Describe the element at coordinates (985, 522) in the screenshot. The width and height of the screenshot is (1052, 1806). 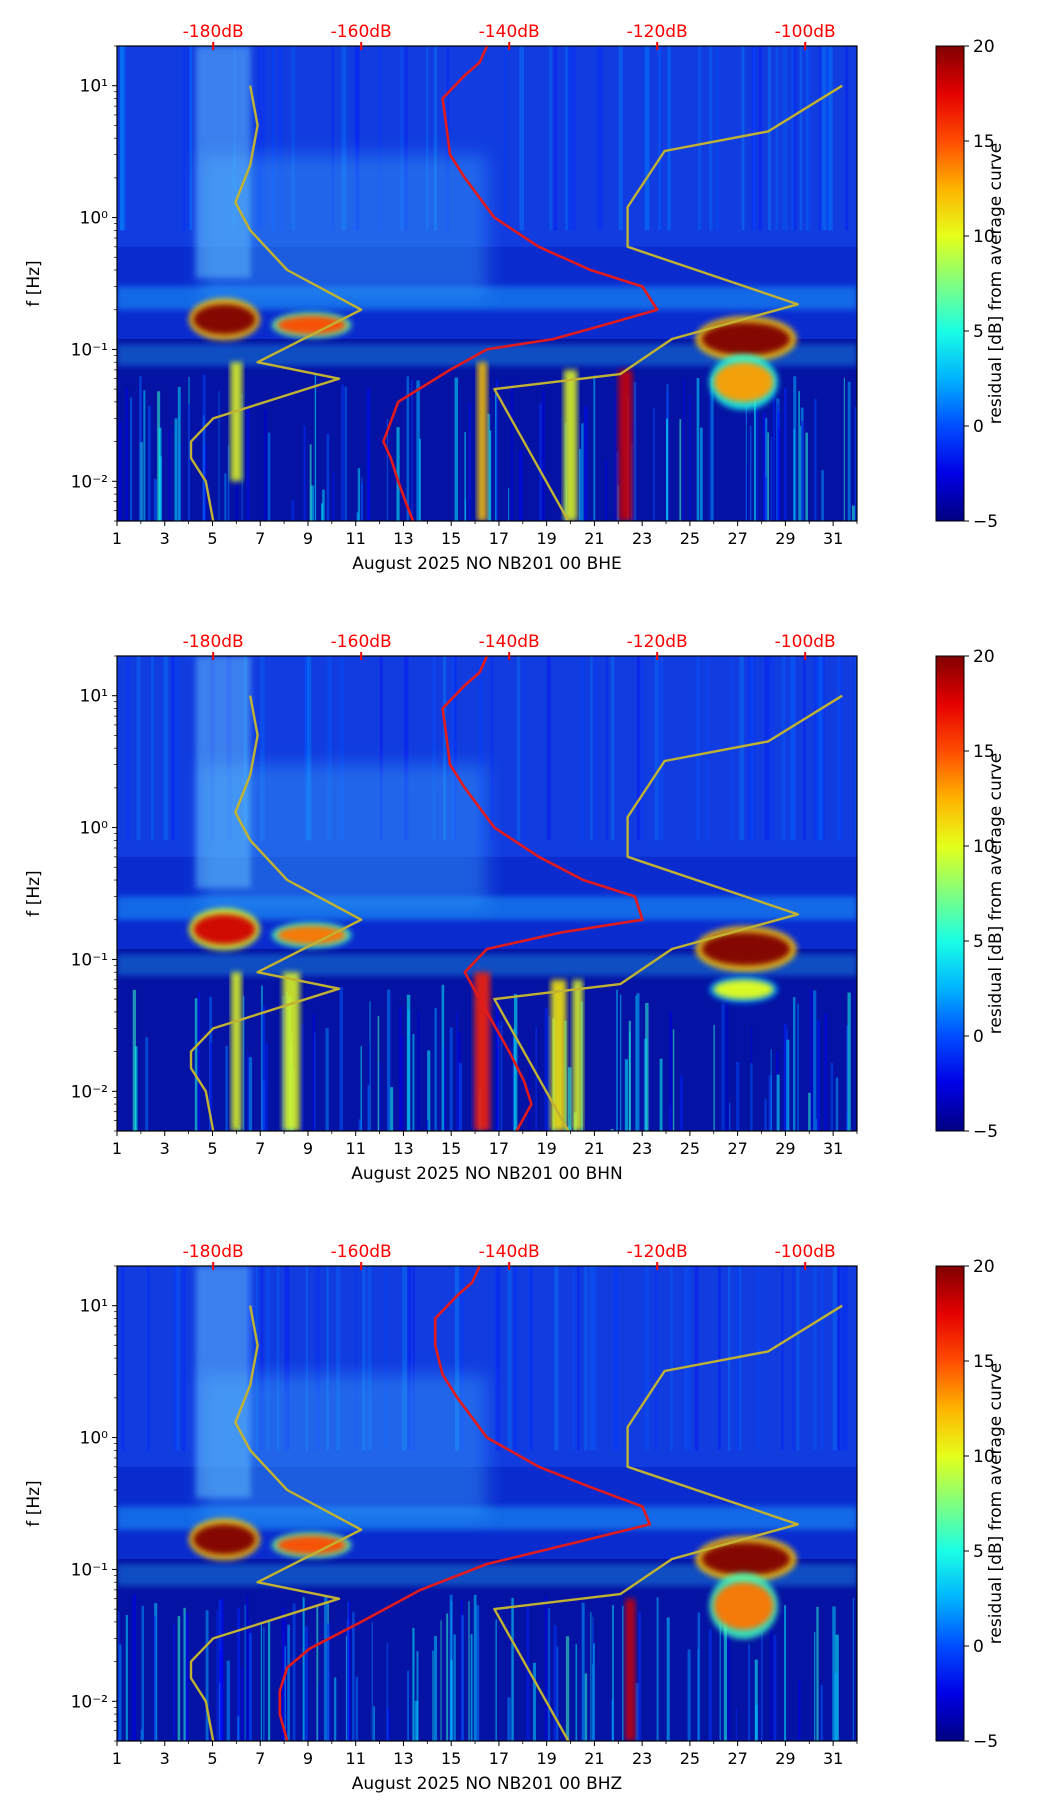
I see `colorbar-tick-label: −5` at that location.